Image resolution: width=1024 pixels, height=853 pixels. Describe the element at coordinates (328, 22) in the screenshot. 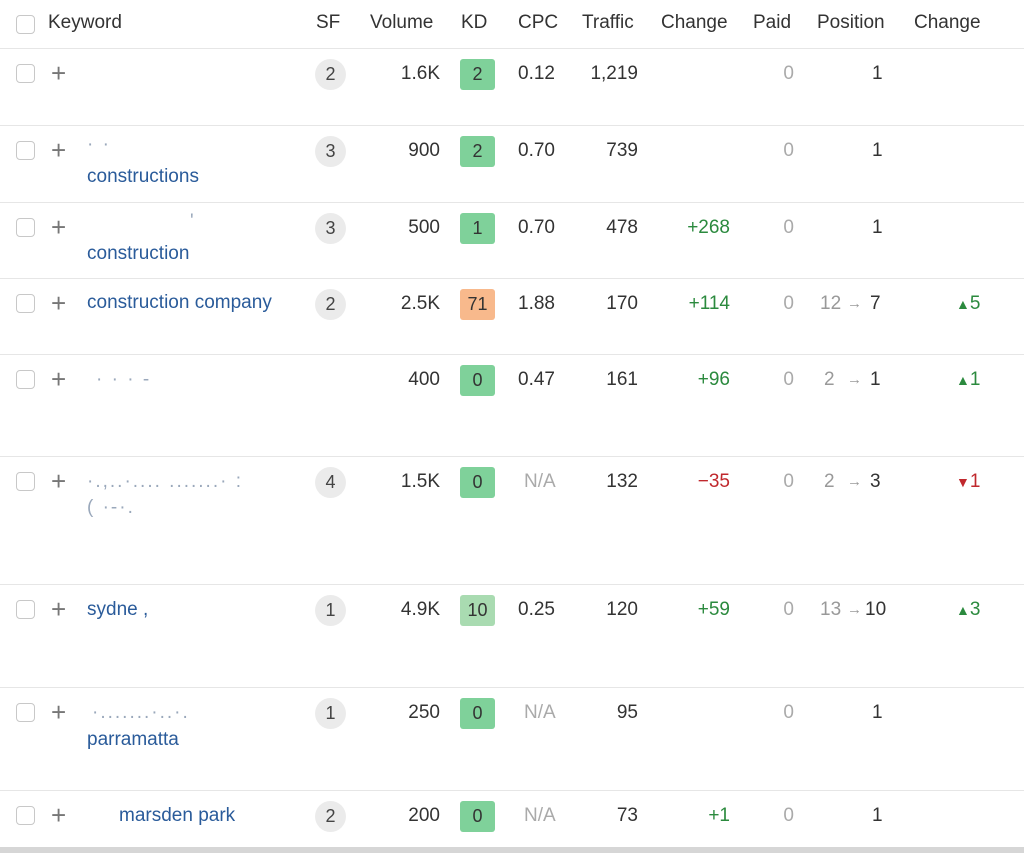

I see `col-sf: SF` at that location.